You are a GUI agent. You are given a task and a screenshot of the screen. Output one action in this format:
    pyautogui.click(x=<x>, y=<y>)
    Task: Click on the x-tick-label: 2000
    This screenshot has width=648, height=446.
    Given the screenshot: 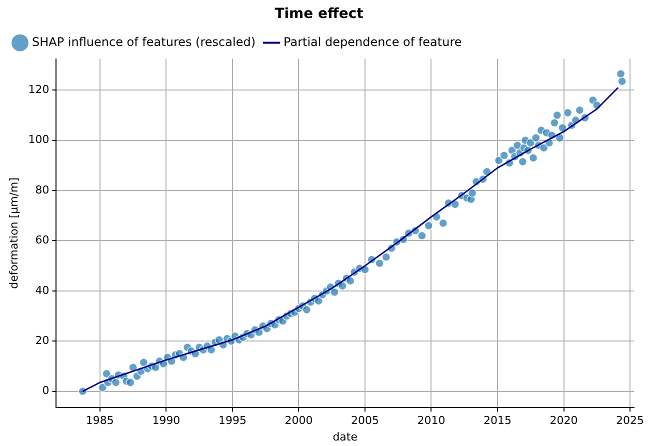 What is the action you would take?
    pyautogui.click(x=298, y=421)
    